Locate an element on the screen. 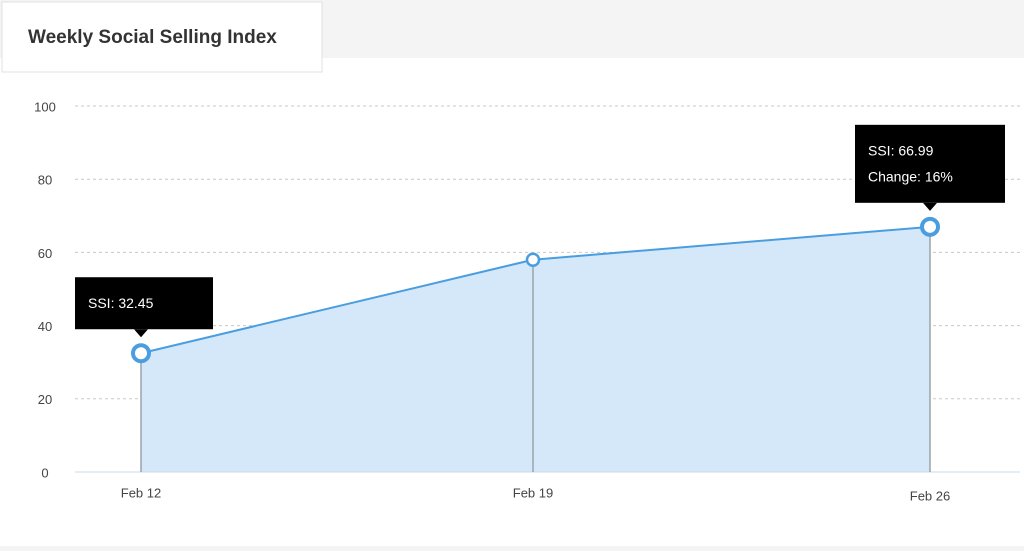 Image resolution: width=1024 pixels, height=551 pixels. tooltip: SSI: 32.45 is located at coordinates (144, 307).